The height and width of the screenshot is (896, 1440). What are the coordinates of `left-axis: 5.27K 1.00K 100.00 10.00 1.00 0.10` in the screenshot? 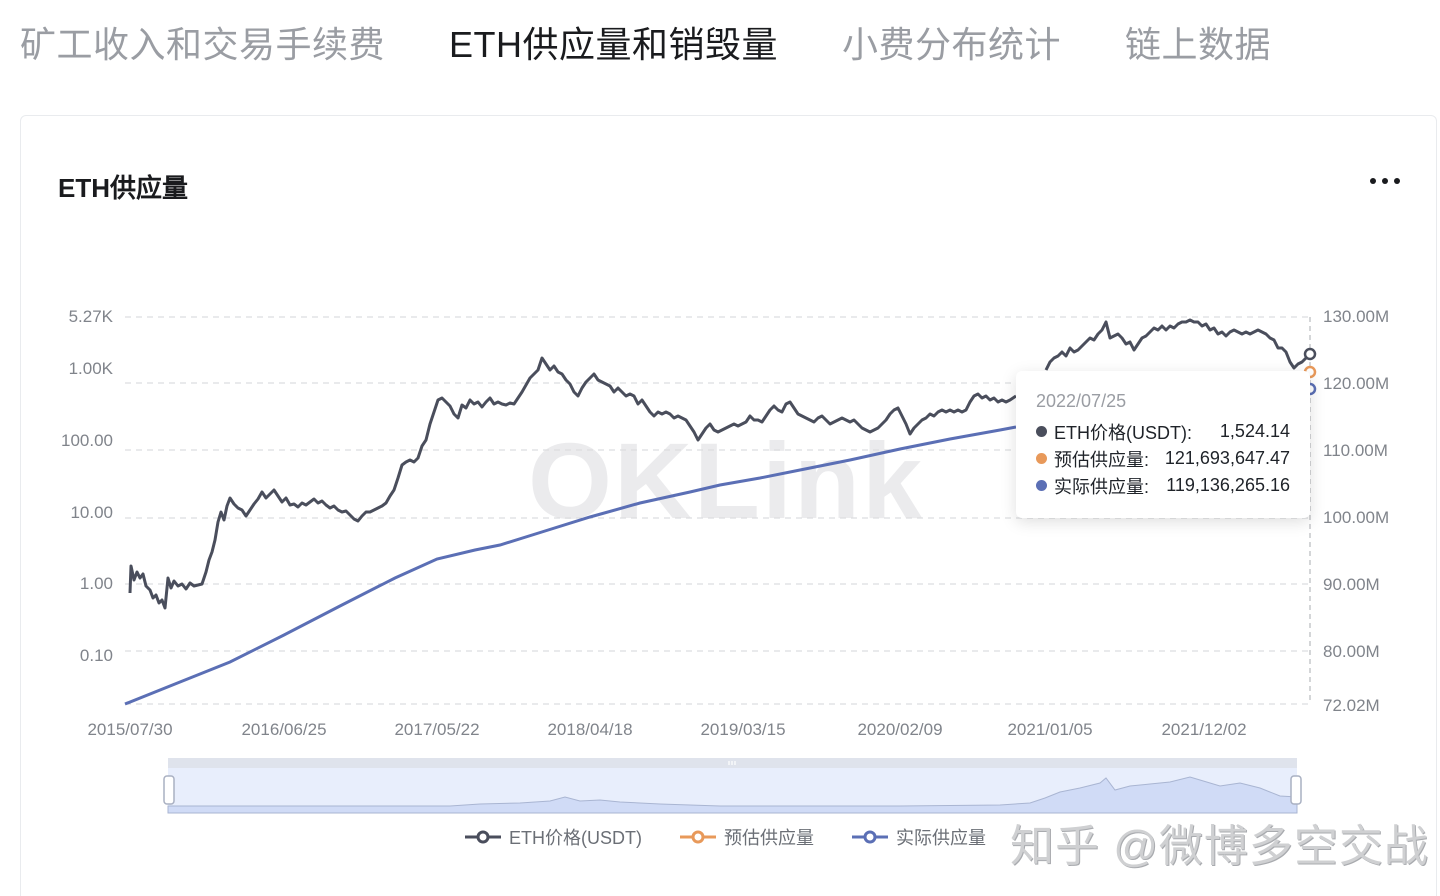 It's located at (87, 486).